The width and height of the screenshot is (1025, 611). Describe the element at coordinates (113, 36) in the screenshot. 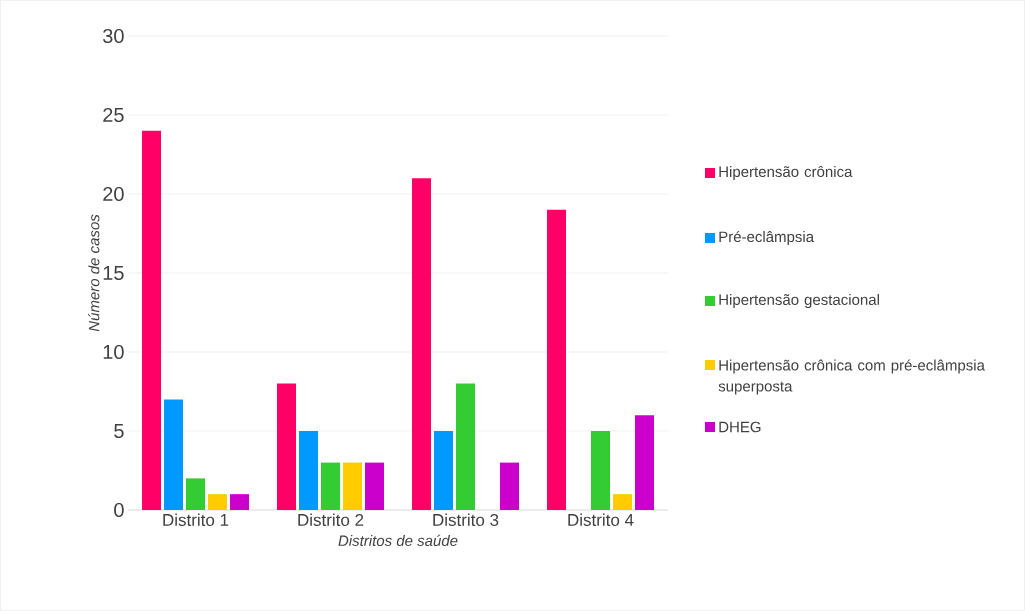

I see `y-tick-label: 30` at that location.